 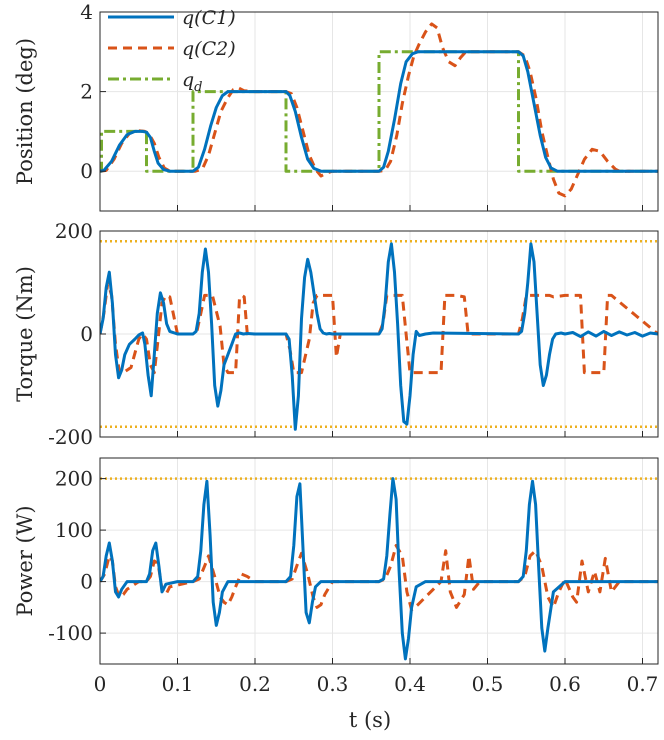 What do you see at coordinates (178, 684) in the screenshot?
I see `x-tick-label: 0.1` at bounding box center [178, 684].